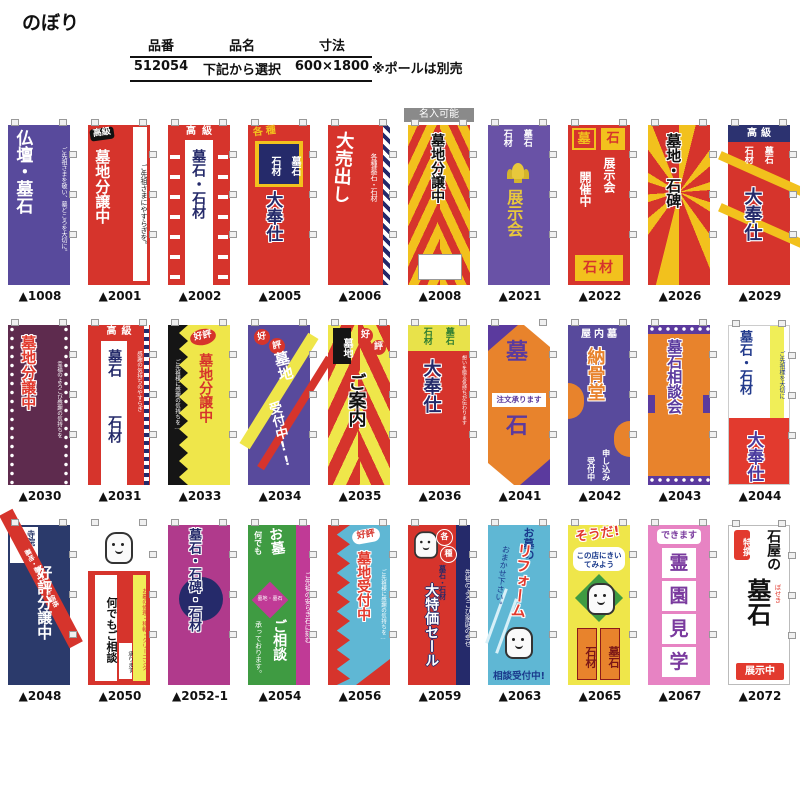  I want to click on banner-2043: 墓石相談会, so click(682, 402).